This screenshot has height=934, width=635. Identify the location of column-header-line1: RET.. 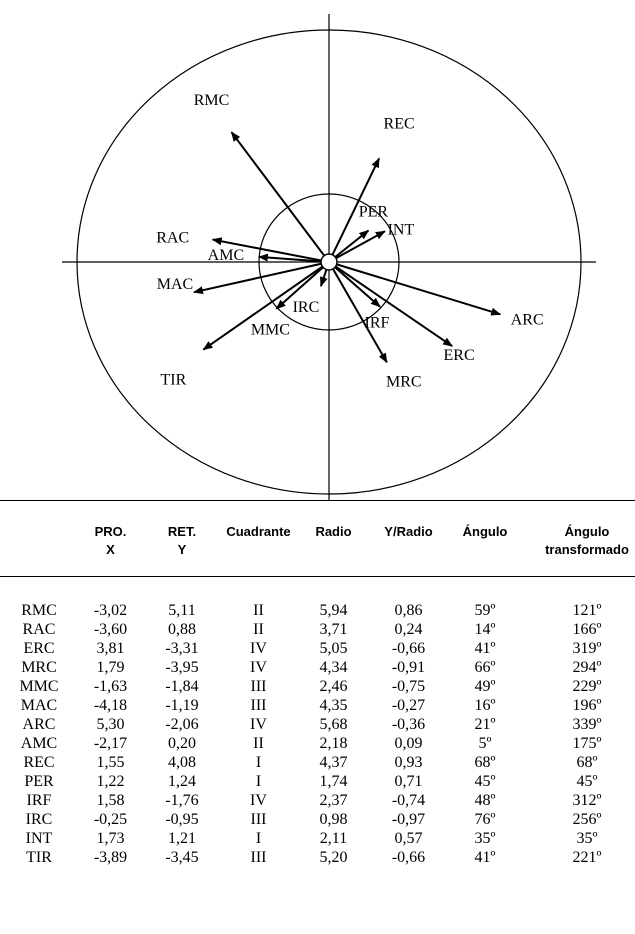
(182, 531).